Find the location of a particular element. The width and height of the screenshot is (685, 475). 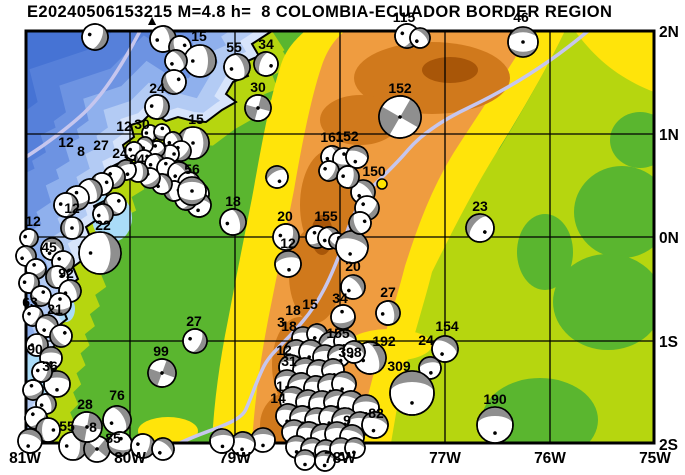

depth-label: 23 is located at coordinates (480, 206).